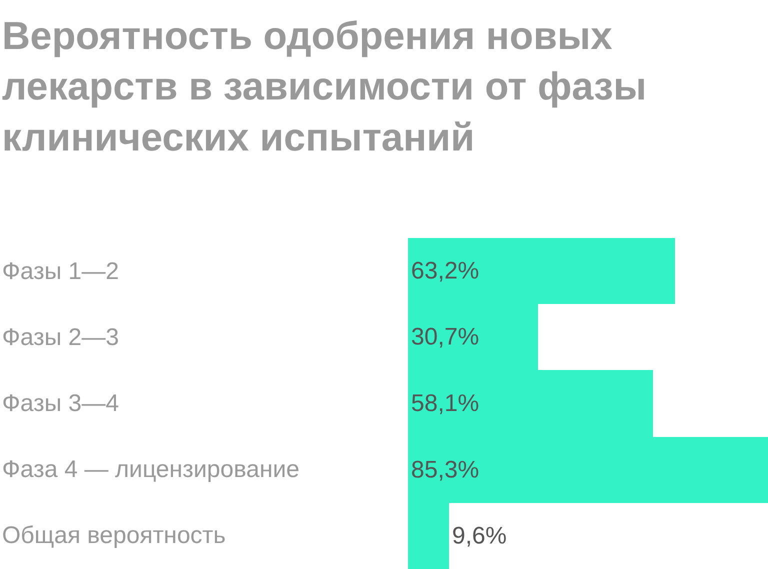 The height and width of the screenshot is (569, 768). I want to click on y-tick-label: Фаза 4 — лицензирование, so click(151, 469).